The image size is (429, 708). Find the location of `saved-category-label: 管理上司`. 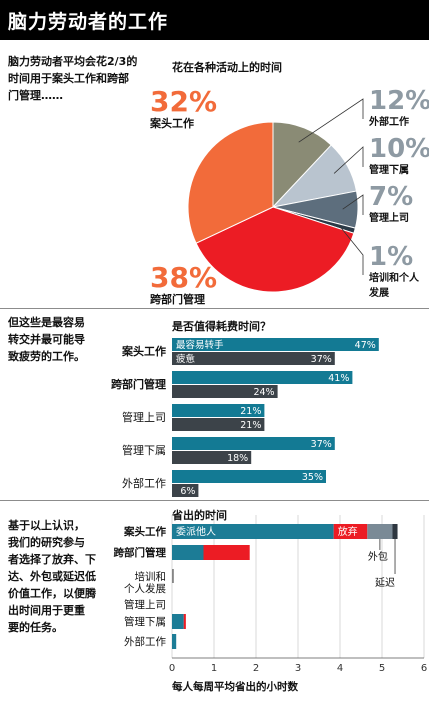

saved-category-label: 管理上司 is located at coordinates (145, 604).